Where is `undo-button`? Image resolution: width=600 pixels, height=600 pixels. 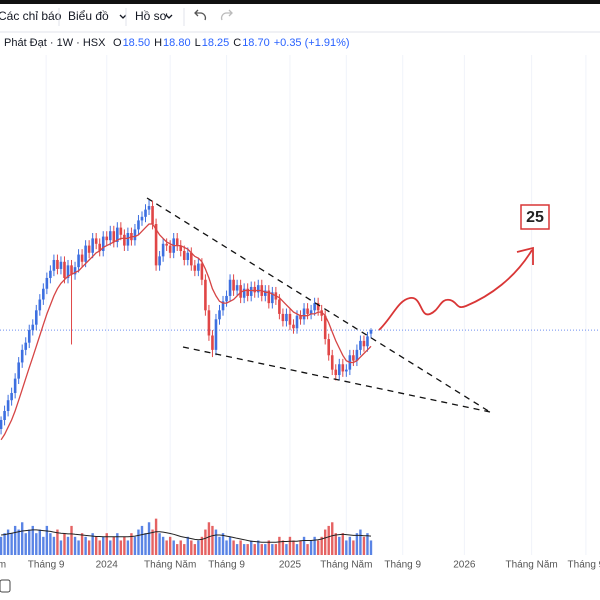
undo-button is located at coordinates (200, 15).